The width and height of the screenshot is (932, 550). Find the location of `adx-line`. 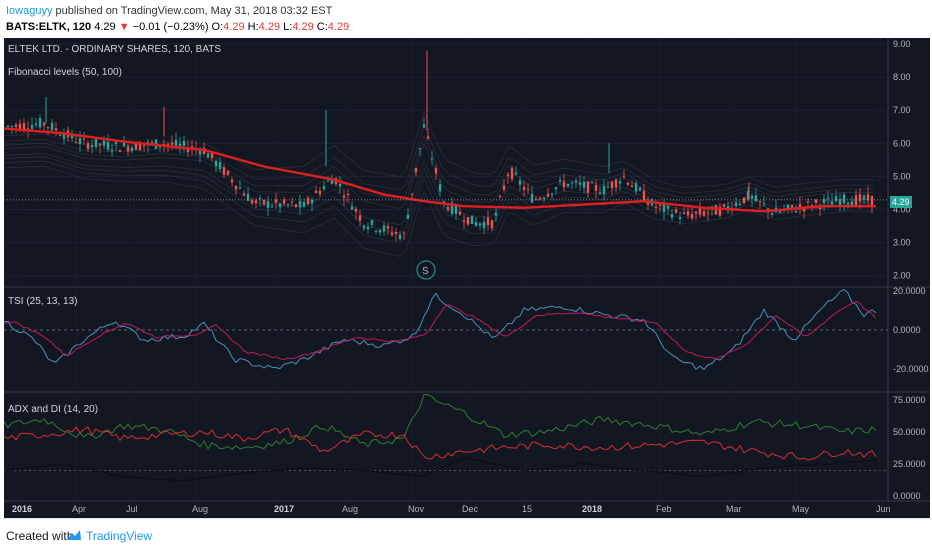

adx-line is located at coordinates (440, 469).